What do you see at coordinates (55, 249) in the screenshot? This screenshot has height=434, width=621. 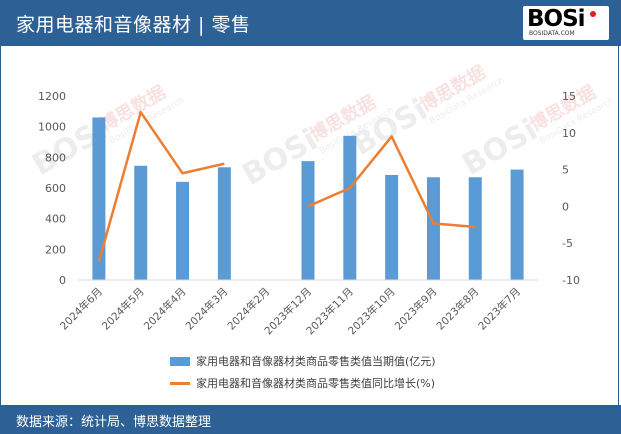 I see `y-left-tick-label: 200` at bounding box center [55, 249].